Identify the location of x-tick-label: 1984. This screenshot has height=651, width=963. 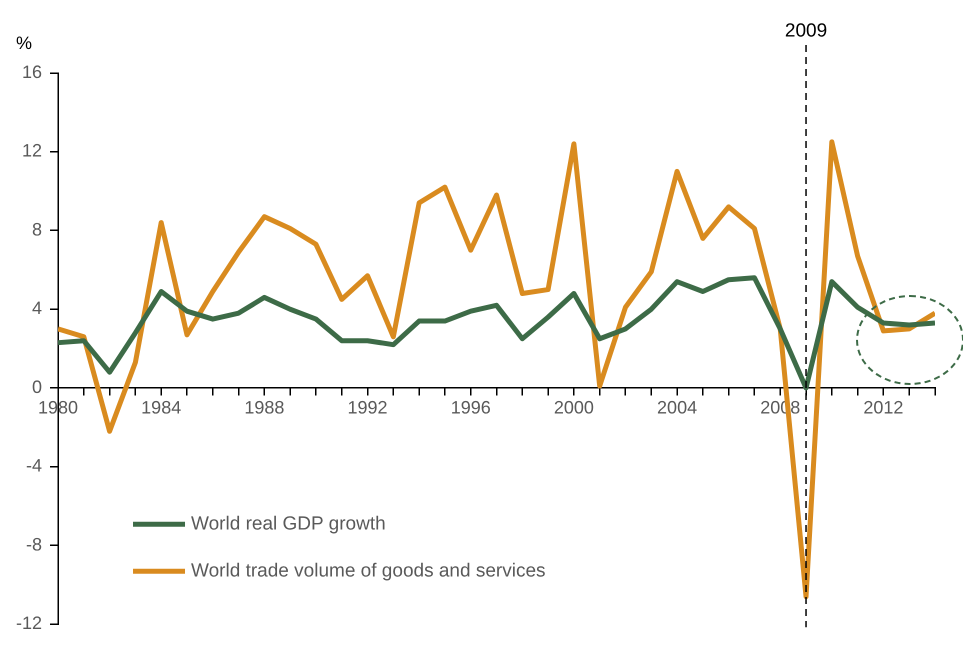
(161, 408).